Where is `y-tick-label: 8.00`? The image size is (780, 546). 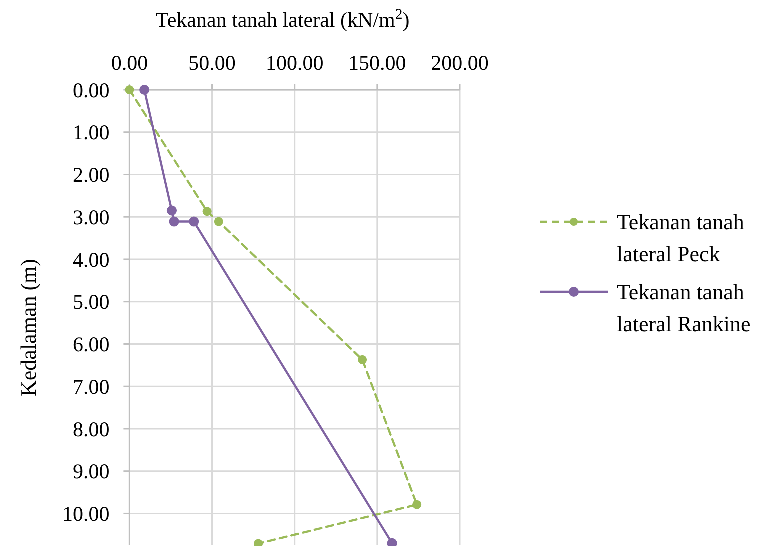 y-tick-label: 8.00 is located at coordinates (91, 429).